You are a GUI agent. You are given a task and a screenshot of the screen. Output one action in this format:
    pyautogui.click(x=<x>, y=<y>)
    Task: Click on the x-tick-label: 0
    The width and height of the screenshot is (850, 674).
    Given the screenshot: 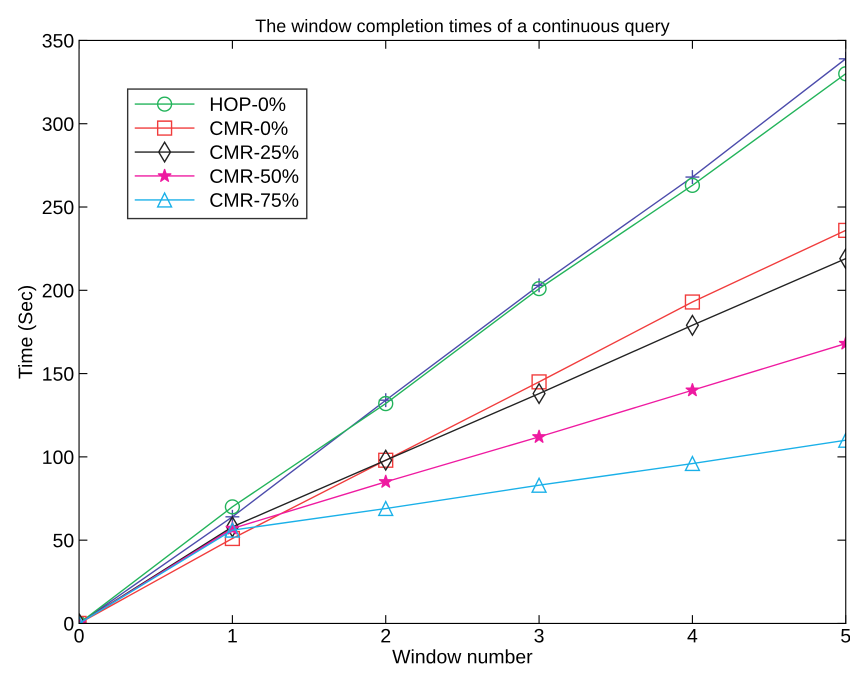 What is the action you would take?
    pyautogui.click(x=79, y=635)
    